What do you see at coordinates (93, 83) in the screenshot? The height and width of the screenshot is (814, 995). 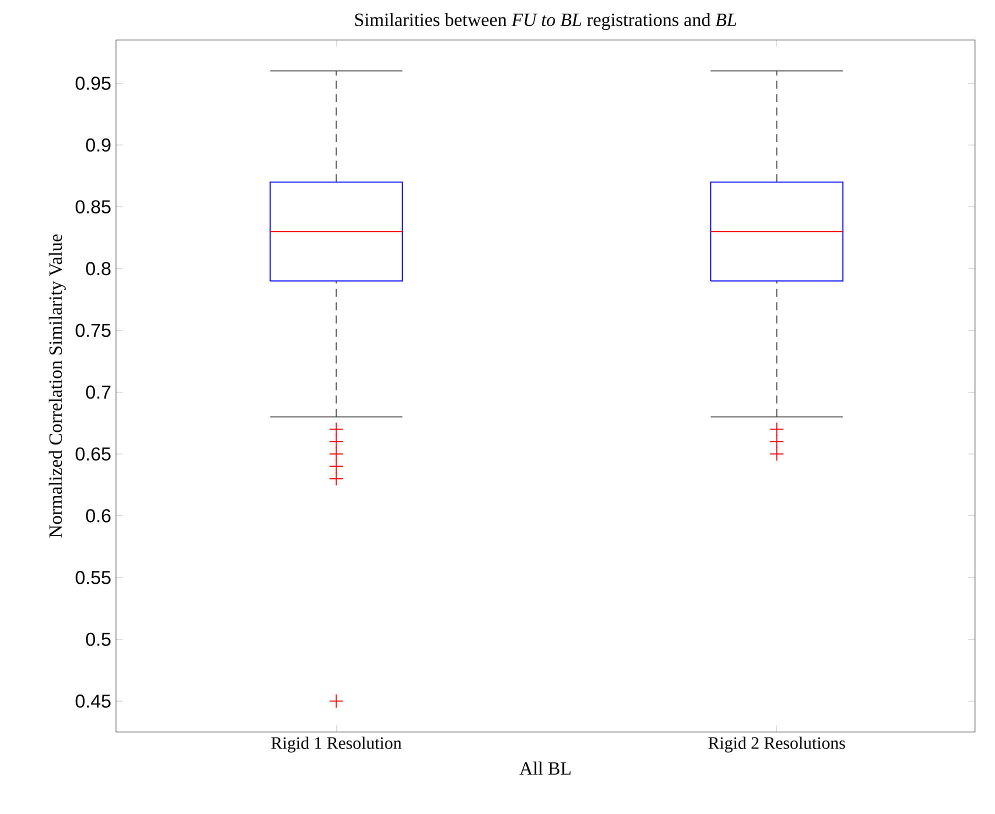 I see `y-tick-label: 0.95` at bounding box center [93, 83].